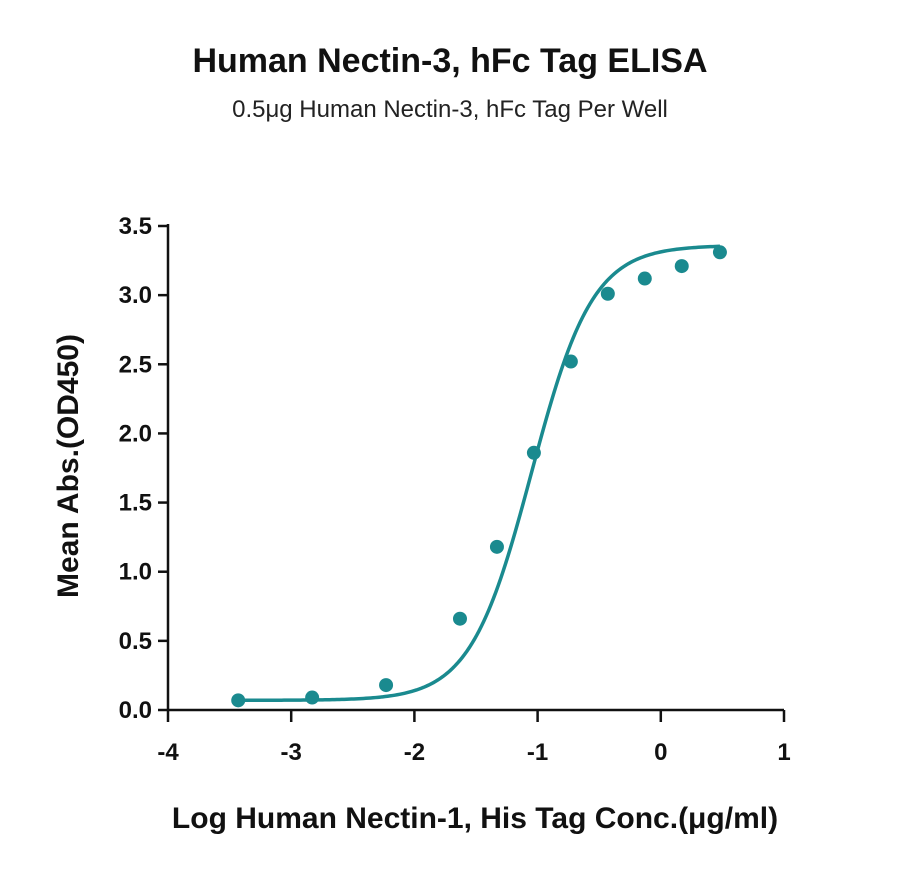  I want to click on y-tick-label: 2.5, so click(135, 364).